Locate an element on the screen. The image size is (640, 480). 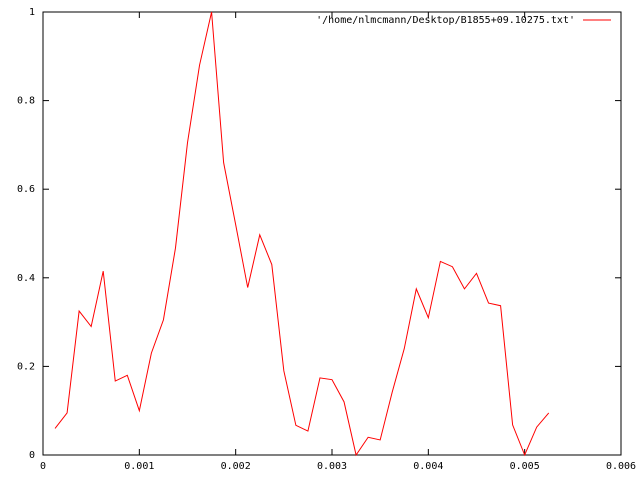
y-tick-label: 0 is located at coordinates (32, 455).